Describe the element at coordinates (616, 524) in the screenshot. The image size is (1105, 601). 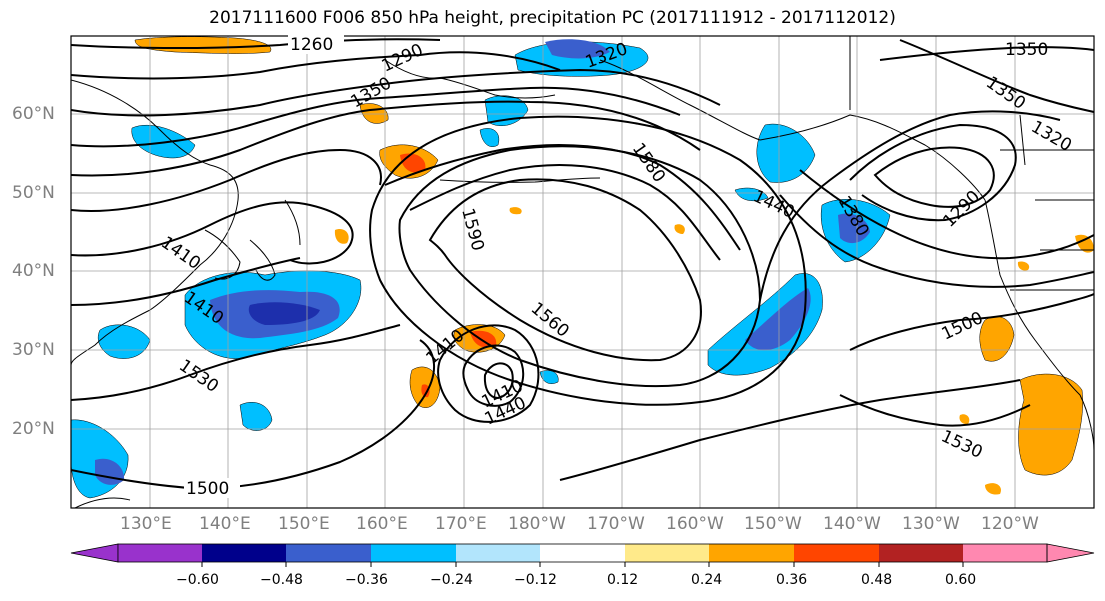
I see `longitude-label: 170°W` at that location.